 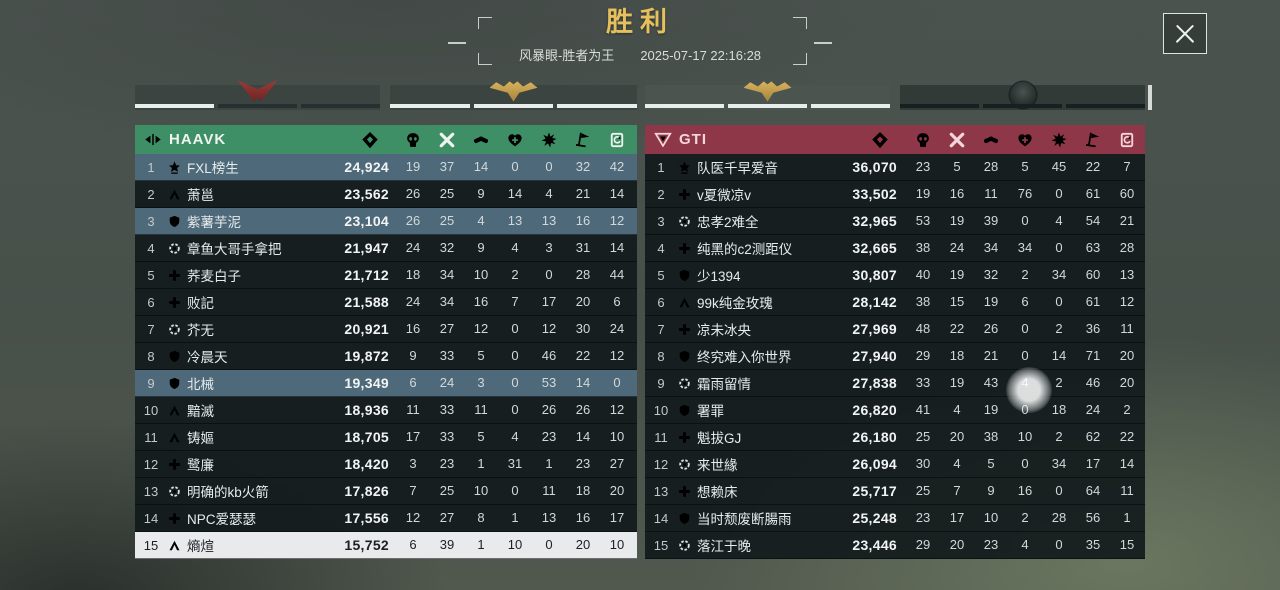 I want to click on stat-value: 16, so click(x=957, y=193).